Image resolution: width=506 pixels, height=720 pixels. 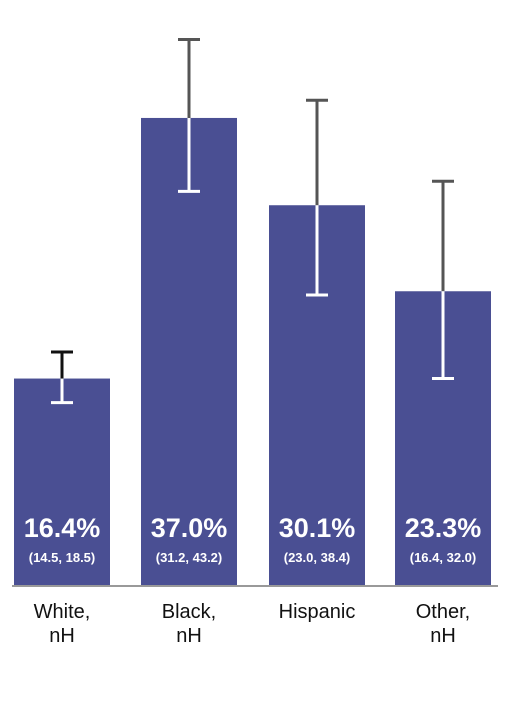 I want to click on value-label-3: 23.3%, so click(x=443, y=528).